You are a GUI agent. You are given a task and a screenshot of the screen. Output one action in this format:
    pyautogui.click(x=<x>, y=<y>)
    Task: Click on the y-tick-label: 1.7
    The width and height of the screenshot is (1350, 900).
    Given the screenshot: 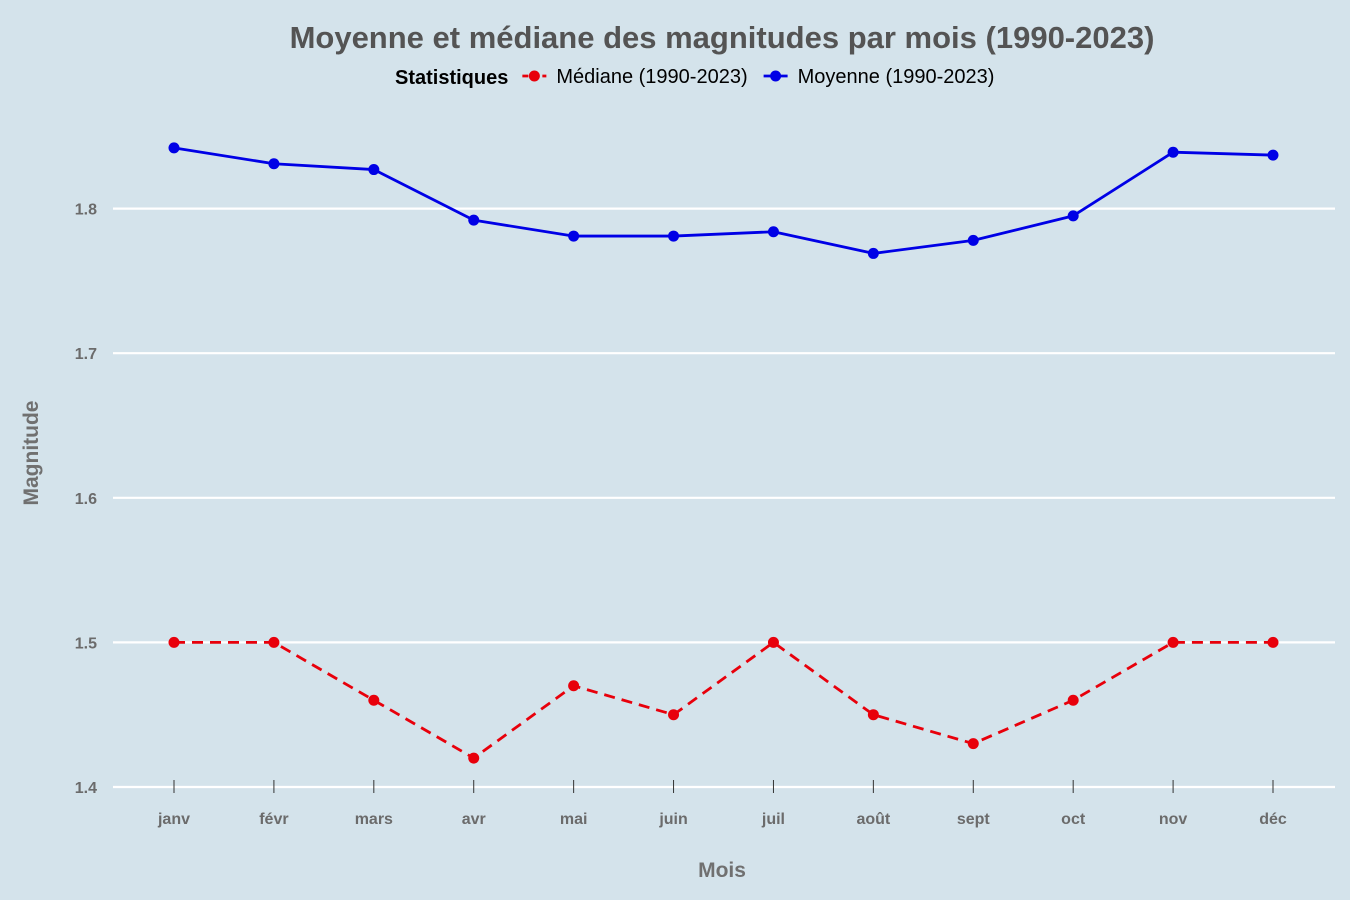 What is the action you would take?
    pyautogui.click(x=86, y=354)
    